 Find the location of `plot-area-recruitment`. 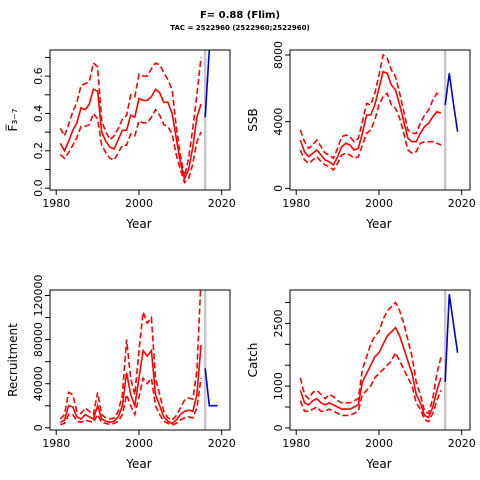

plot-area-recruitment is located at coordinates (138, 360).